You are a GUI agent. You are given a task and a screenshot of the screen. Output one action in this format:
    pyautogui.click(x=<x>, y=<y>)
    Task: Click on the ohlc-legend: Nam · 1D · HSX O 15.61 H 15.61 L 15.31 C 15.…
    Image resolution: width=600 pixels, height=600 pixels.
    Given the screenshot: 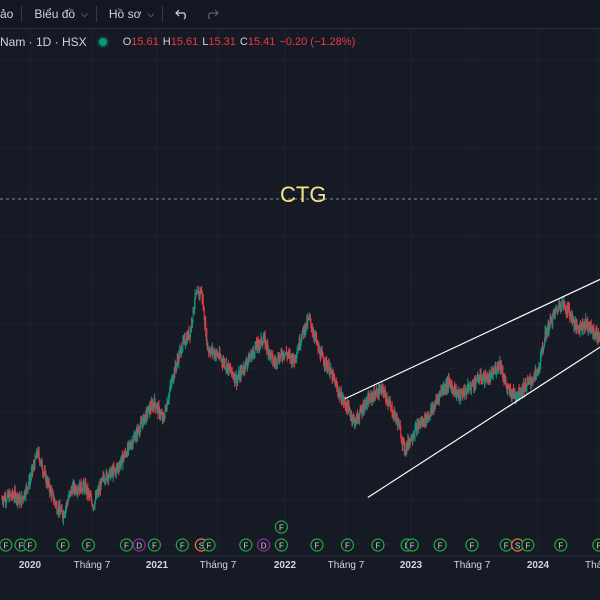 What is the action you would take?
    pyautogui.click(x=177, y=42)
    